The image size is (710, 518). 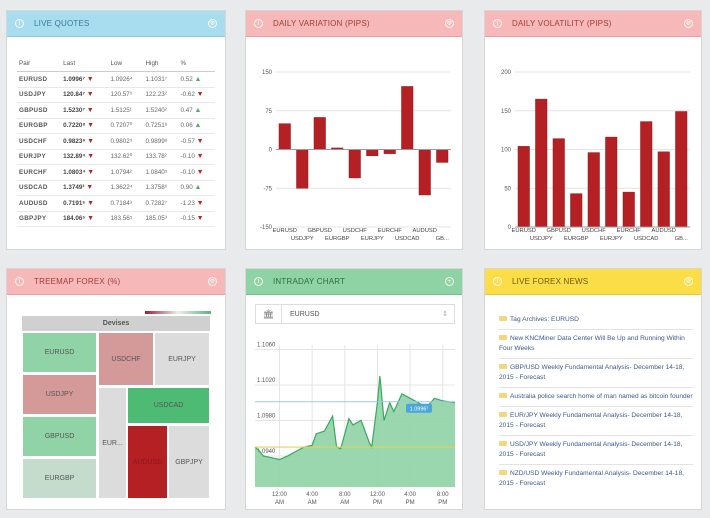 What do you see at coordinates (503, 366) in the screenshot?
I see `folder-icon` at bounding box center [503, 366].